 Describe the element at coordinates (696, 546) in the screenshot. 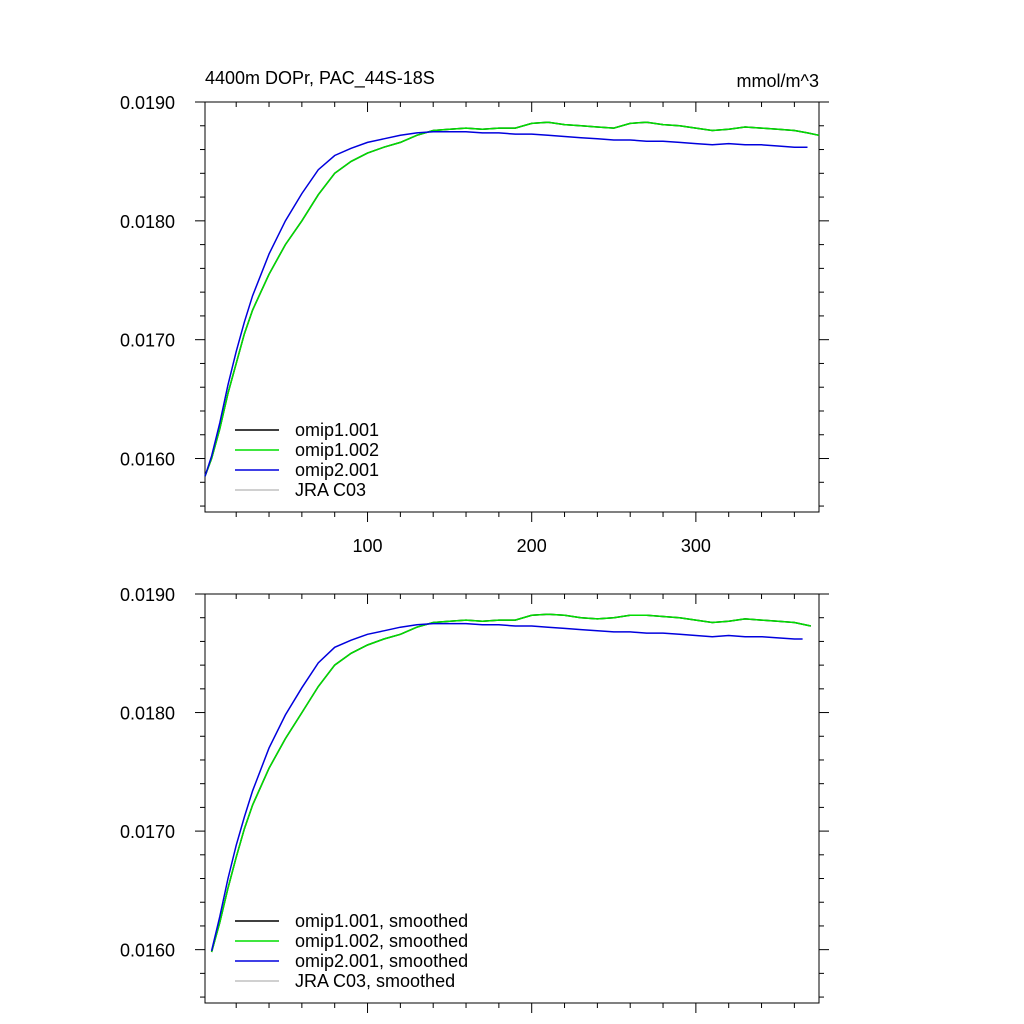

I see `x-tick-label: 300` at that location.